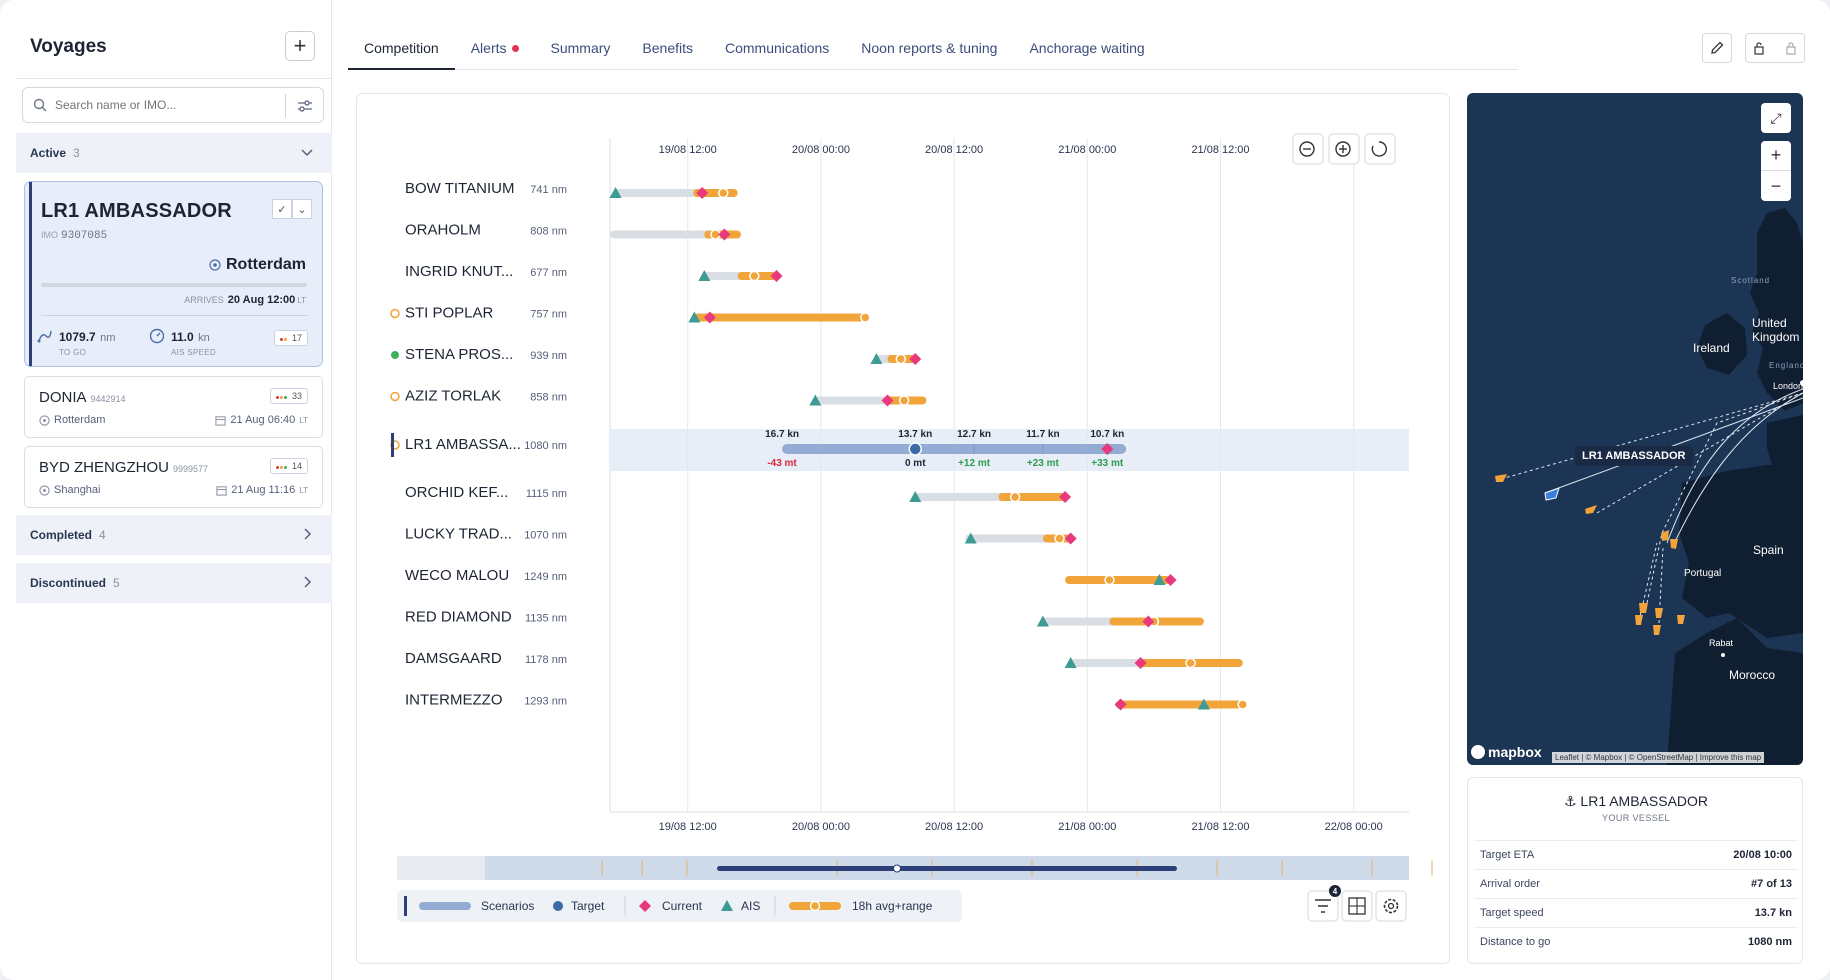  I want to click on timezone-label: LT, so click(303, 420).